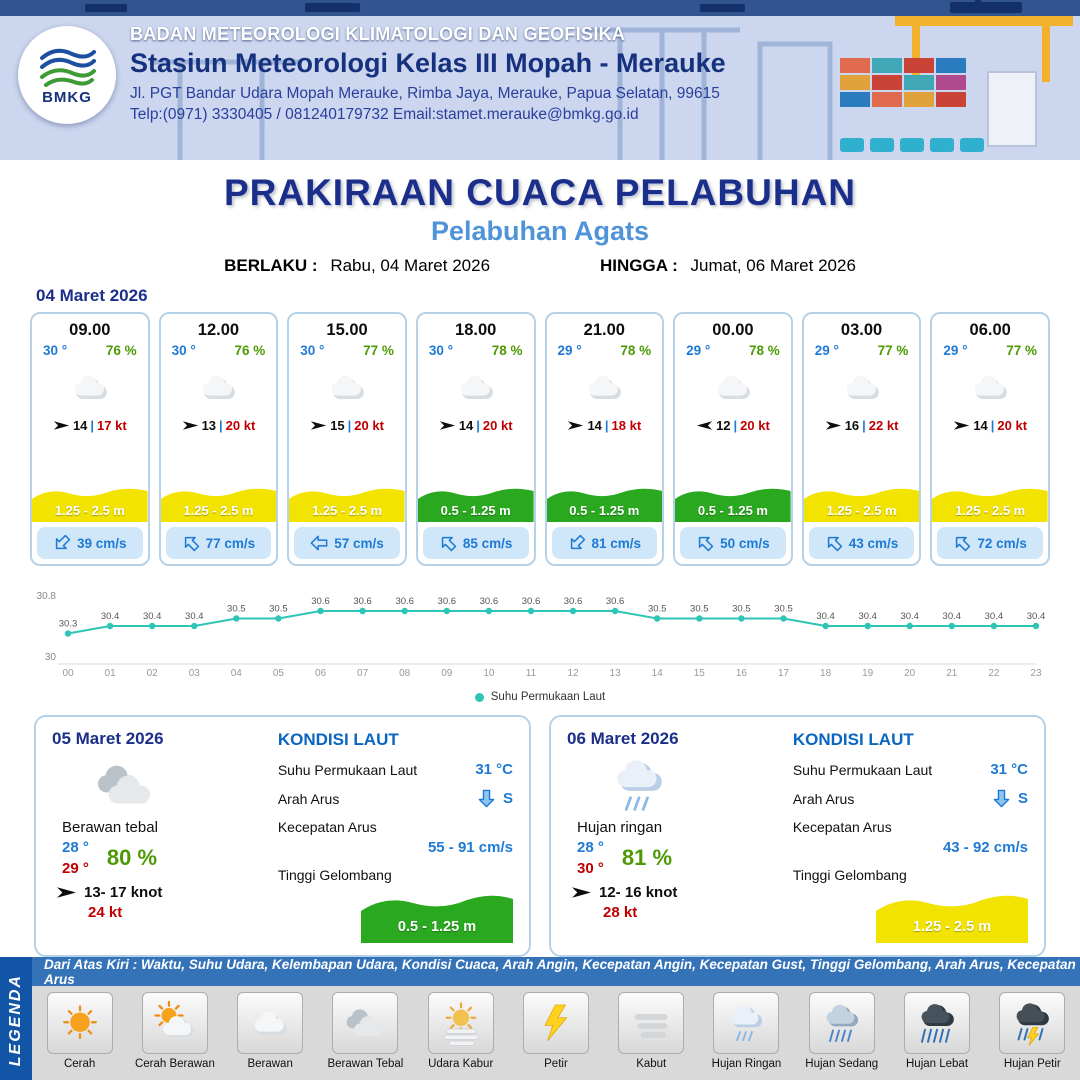 The image size is (1080, 1080). I want to click on temp-humidity-row: 30 ° 76 %, so click(90, 349).